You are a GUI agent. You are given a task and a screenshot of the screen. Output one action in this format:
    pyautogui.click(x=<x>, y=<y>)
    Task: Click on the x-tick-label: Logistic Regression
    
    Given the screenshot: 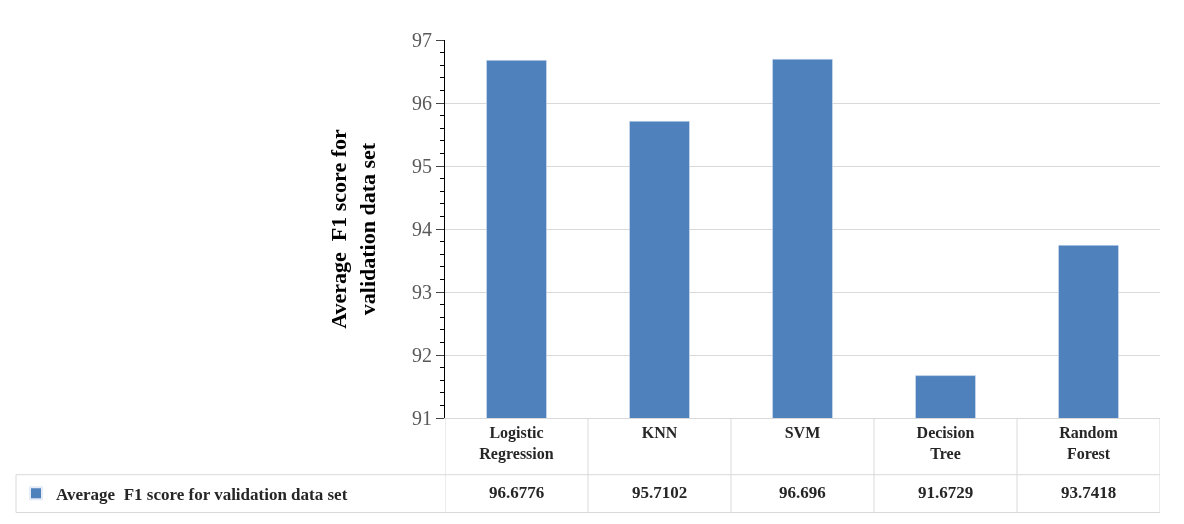 What is the action you would take?
    pyautogui.click(x=516, y=443)
    